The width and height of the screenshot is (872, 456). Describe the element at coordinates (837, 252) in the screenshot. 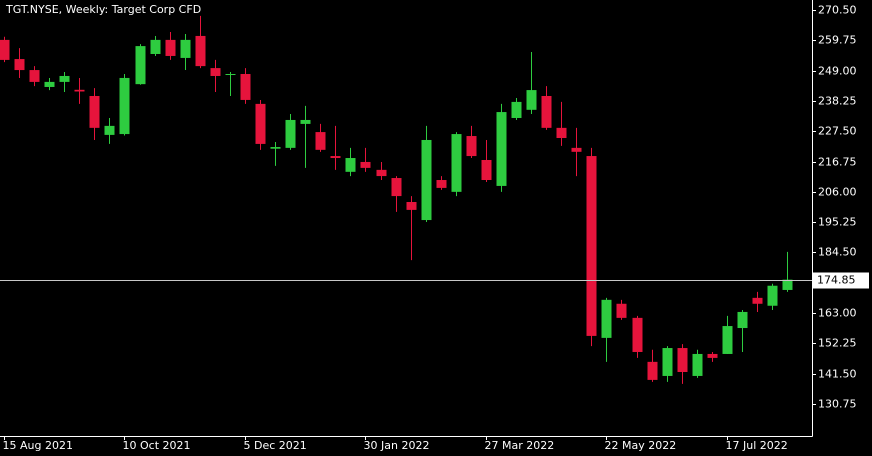

I see `y-tick-label: 184.50` at that location.